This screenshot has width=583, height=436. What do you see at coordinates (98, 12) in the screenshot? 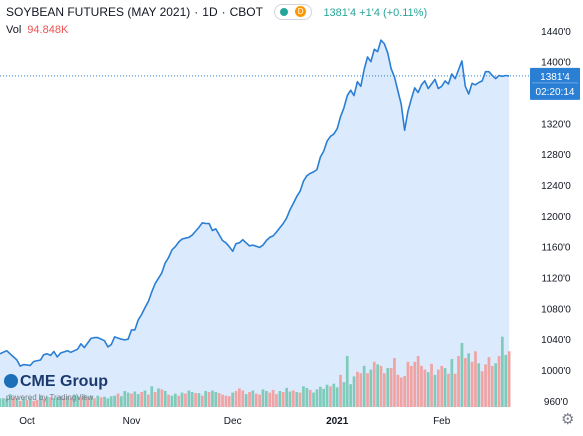
I see `symbol-title: SOYBEAN FUTURES (MAY 2021)` at bounding box center [98, 12].